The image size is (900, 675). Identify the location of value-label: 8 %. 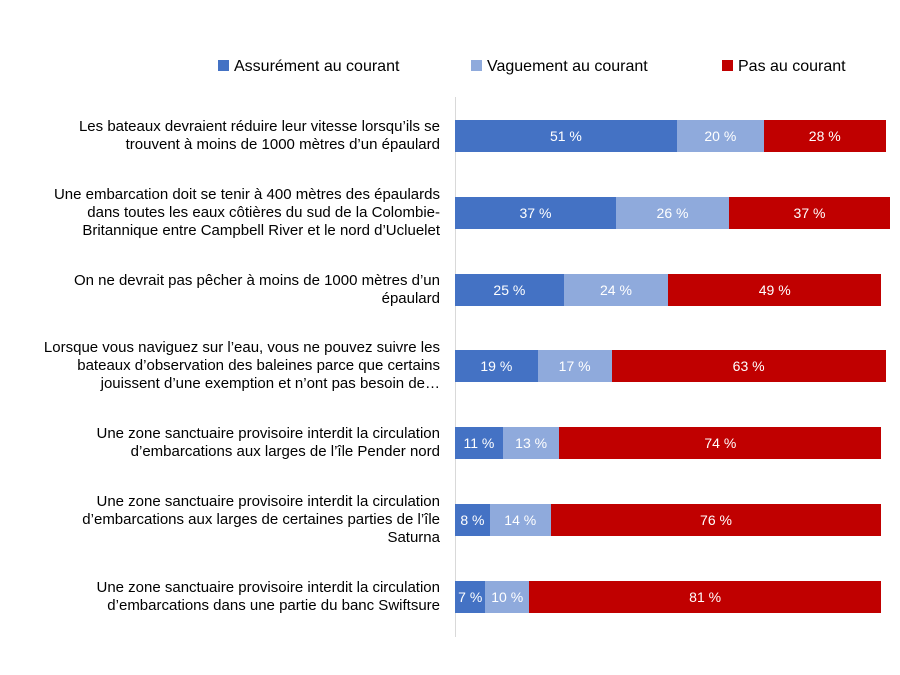
(472, 520).